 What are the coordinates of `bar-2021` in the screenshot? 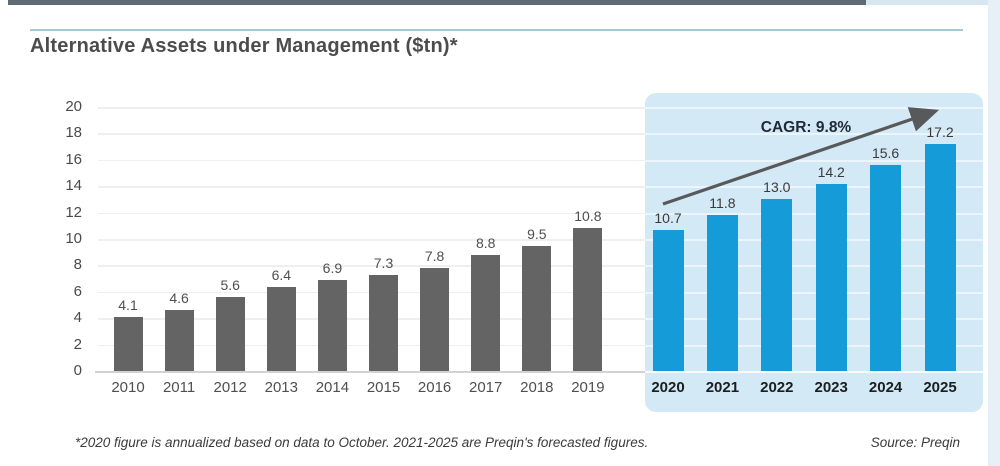 It's located at (722, 293).